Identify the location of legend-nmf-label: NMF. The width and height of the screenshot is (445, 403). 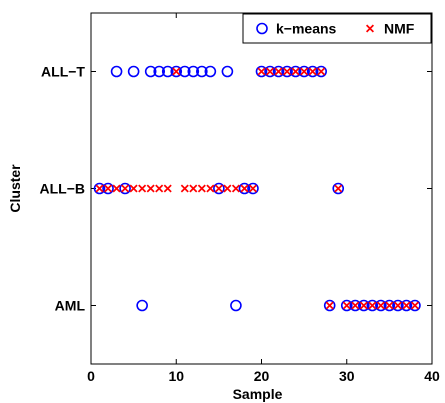
(399, 29).